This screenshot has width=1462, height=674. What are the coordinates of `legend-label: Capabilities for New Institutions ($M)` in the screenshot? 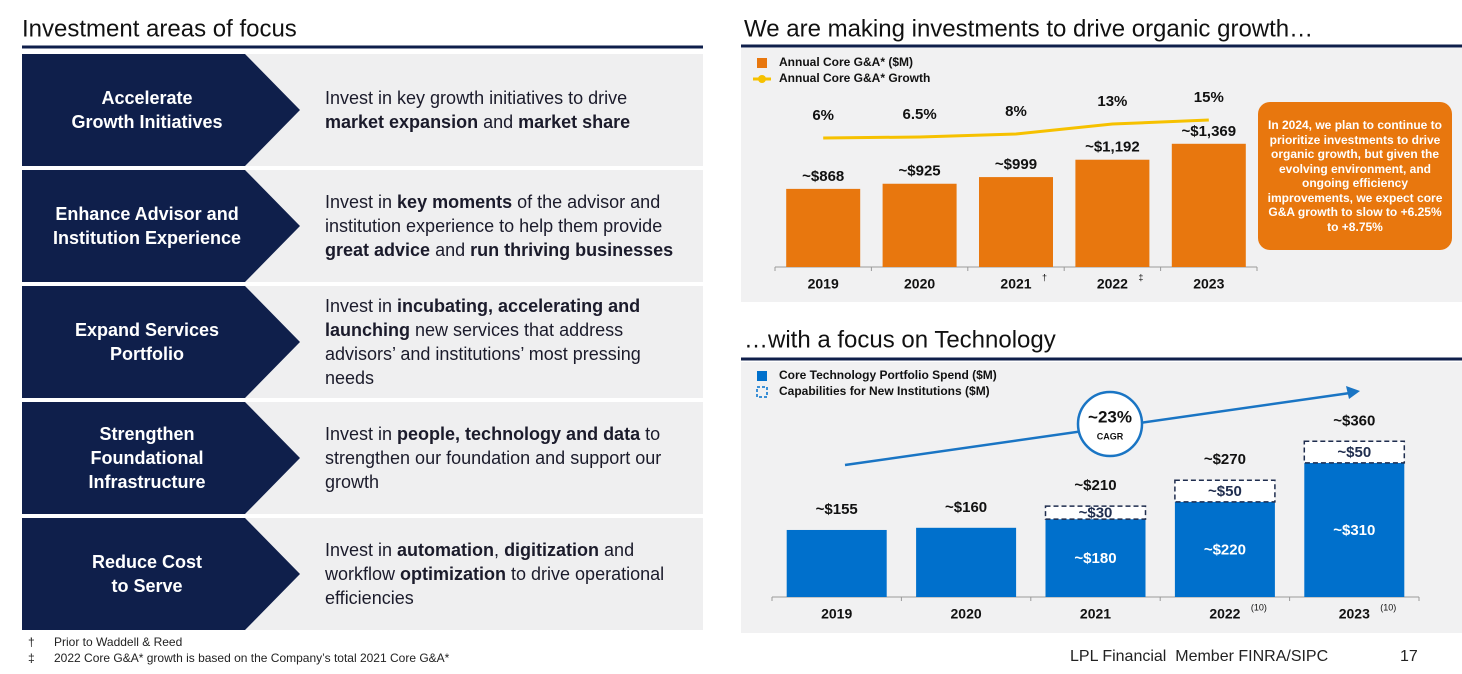 It's located at (884, 391).